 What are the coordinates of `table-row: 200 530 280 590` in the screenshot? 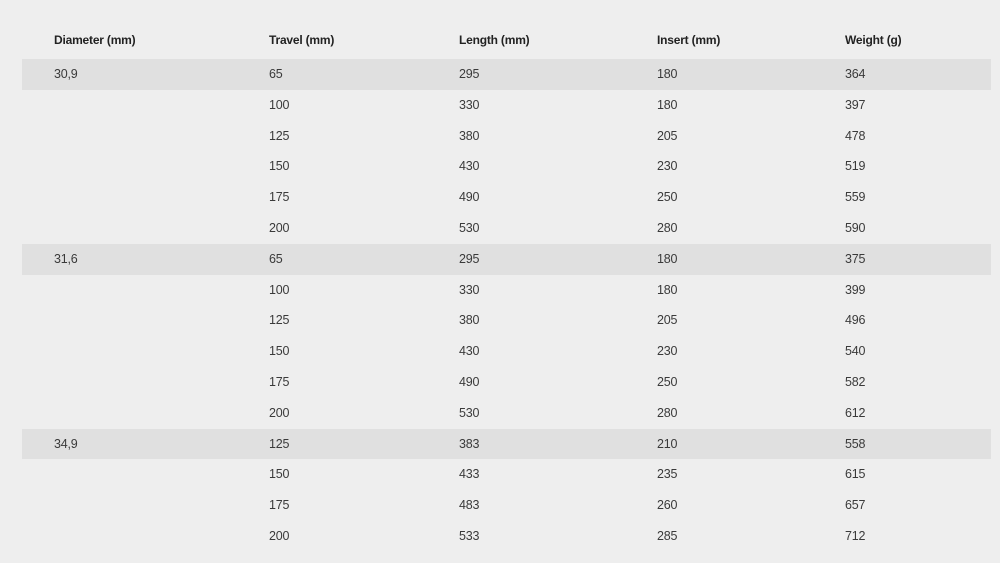 It's located at (506, 228).